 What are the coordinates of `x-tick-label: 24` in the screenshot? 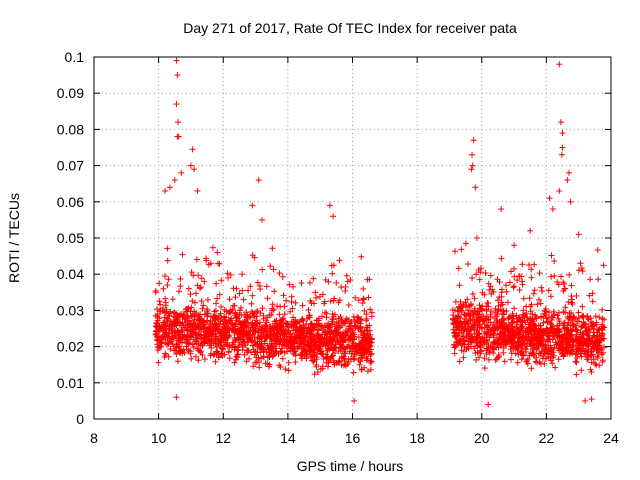 It's located at (611, 438).